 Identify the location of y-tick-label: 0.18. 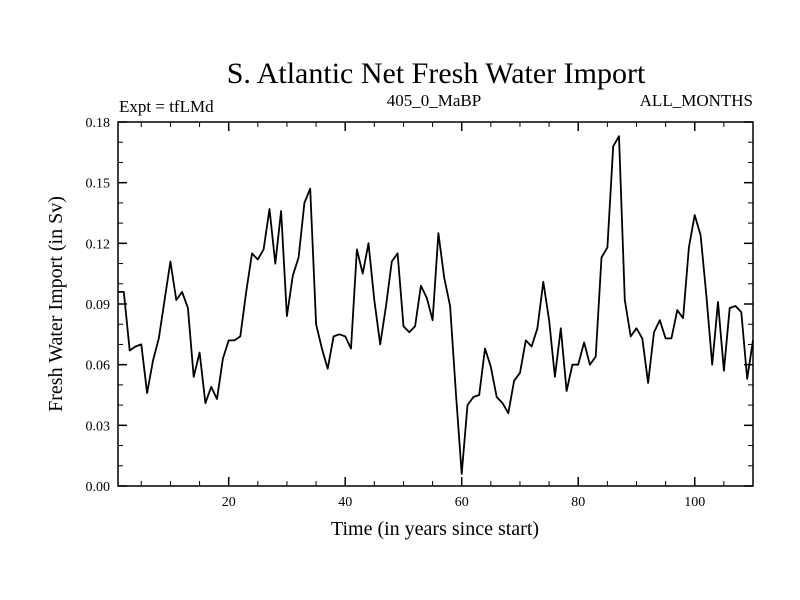
(98, 123).